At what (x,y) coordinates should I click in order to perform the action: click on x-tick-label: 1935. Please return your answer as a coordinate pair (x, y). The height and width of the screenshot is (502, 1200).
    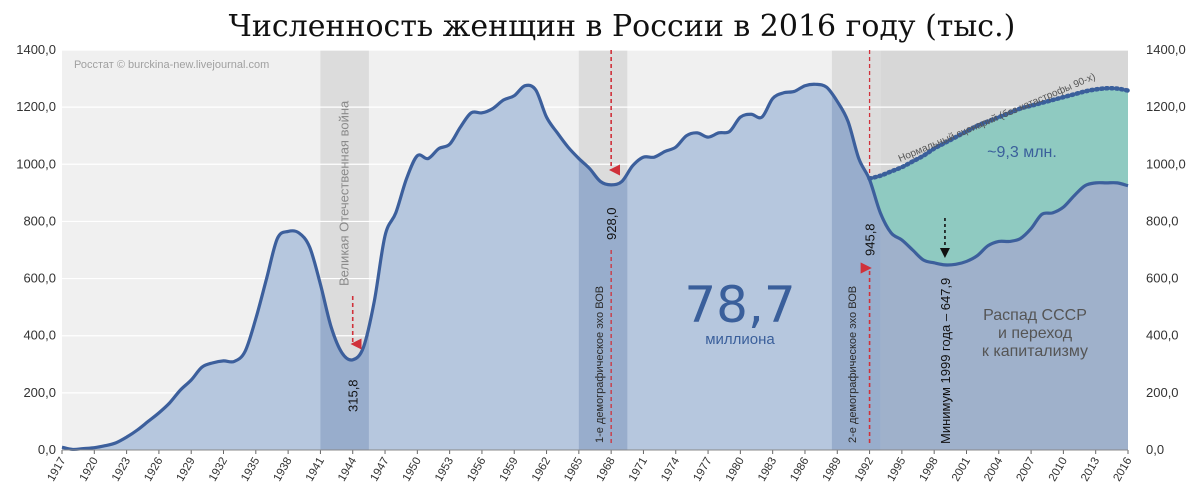
    Looking at the image, I should click on (250, 470).